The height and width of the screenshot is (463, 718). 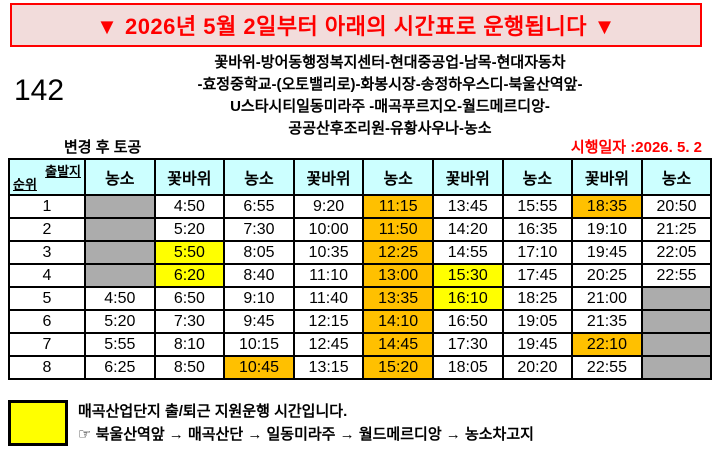 I want to click on time-cell: 8:40, so click(x=259, y=275).